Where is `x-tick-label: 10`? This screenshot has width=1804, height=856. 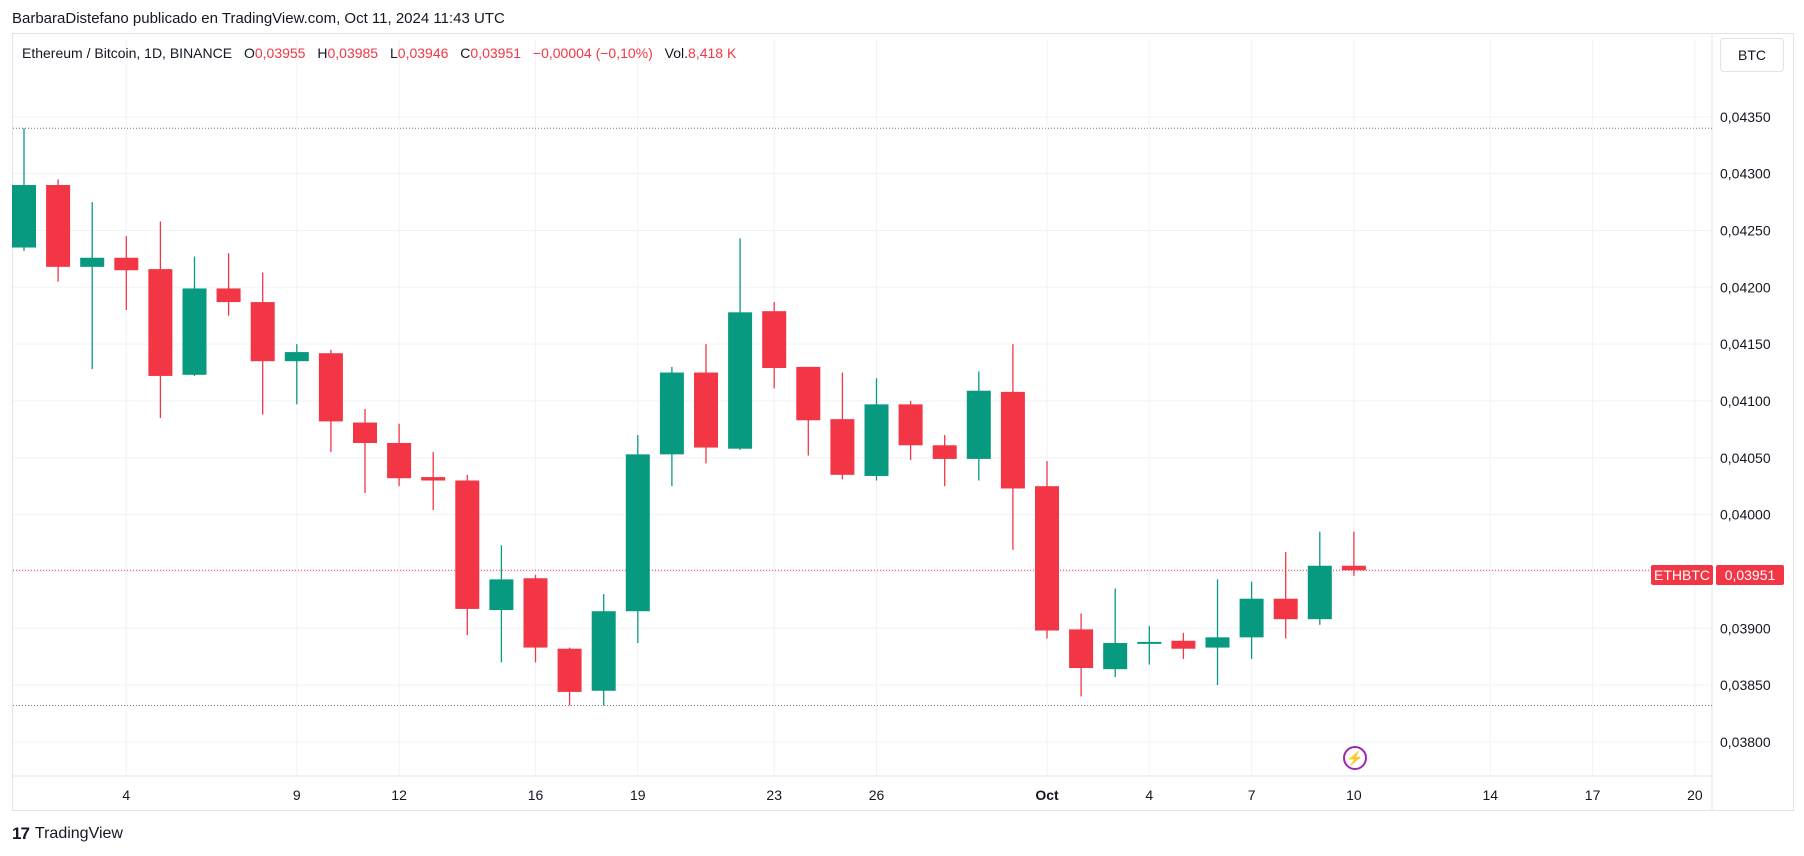 x-tick-label: 10 is located at coordinates (1354, 795).